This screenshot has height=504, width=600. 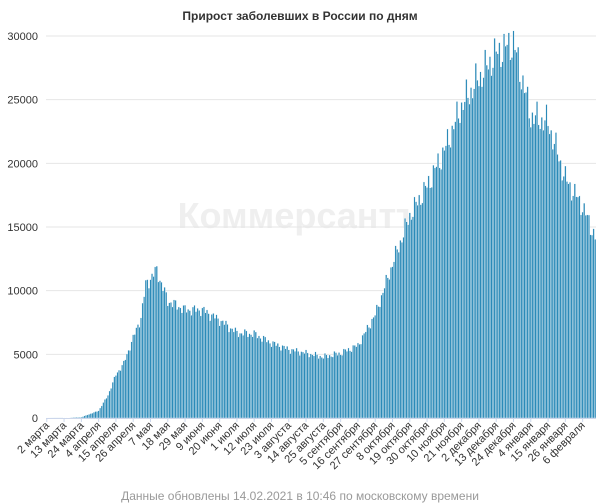 I want to click on y-tick-label: 20000, so click(x=22, y=164).